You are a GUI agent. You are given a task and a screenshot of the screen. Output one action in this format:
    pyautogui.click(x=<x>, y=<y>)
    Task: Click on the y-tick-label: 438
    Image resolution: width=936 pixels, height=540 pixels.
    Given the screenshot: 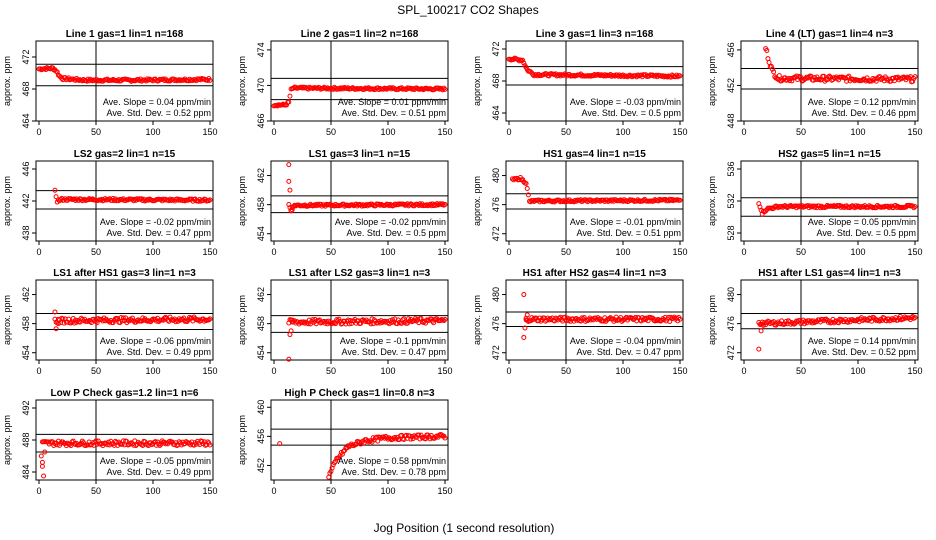 What is the action you would take?
    pyautogui.click(x=26, y=232)
    